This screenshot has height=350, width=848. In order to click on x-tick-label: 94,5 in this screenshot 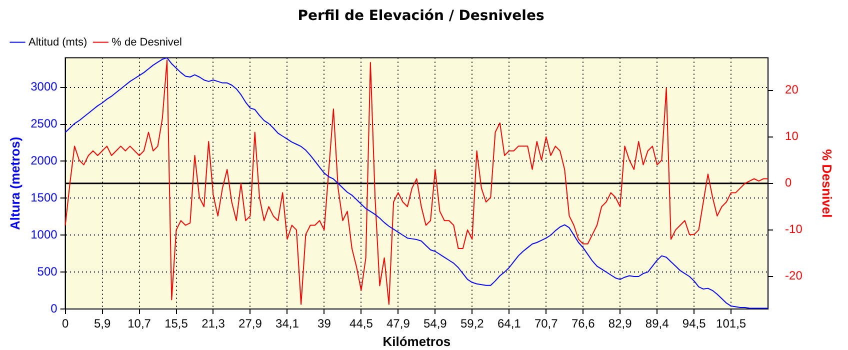, I will do `click(694, 323)`.